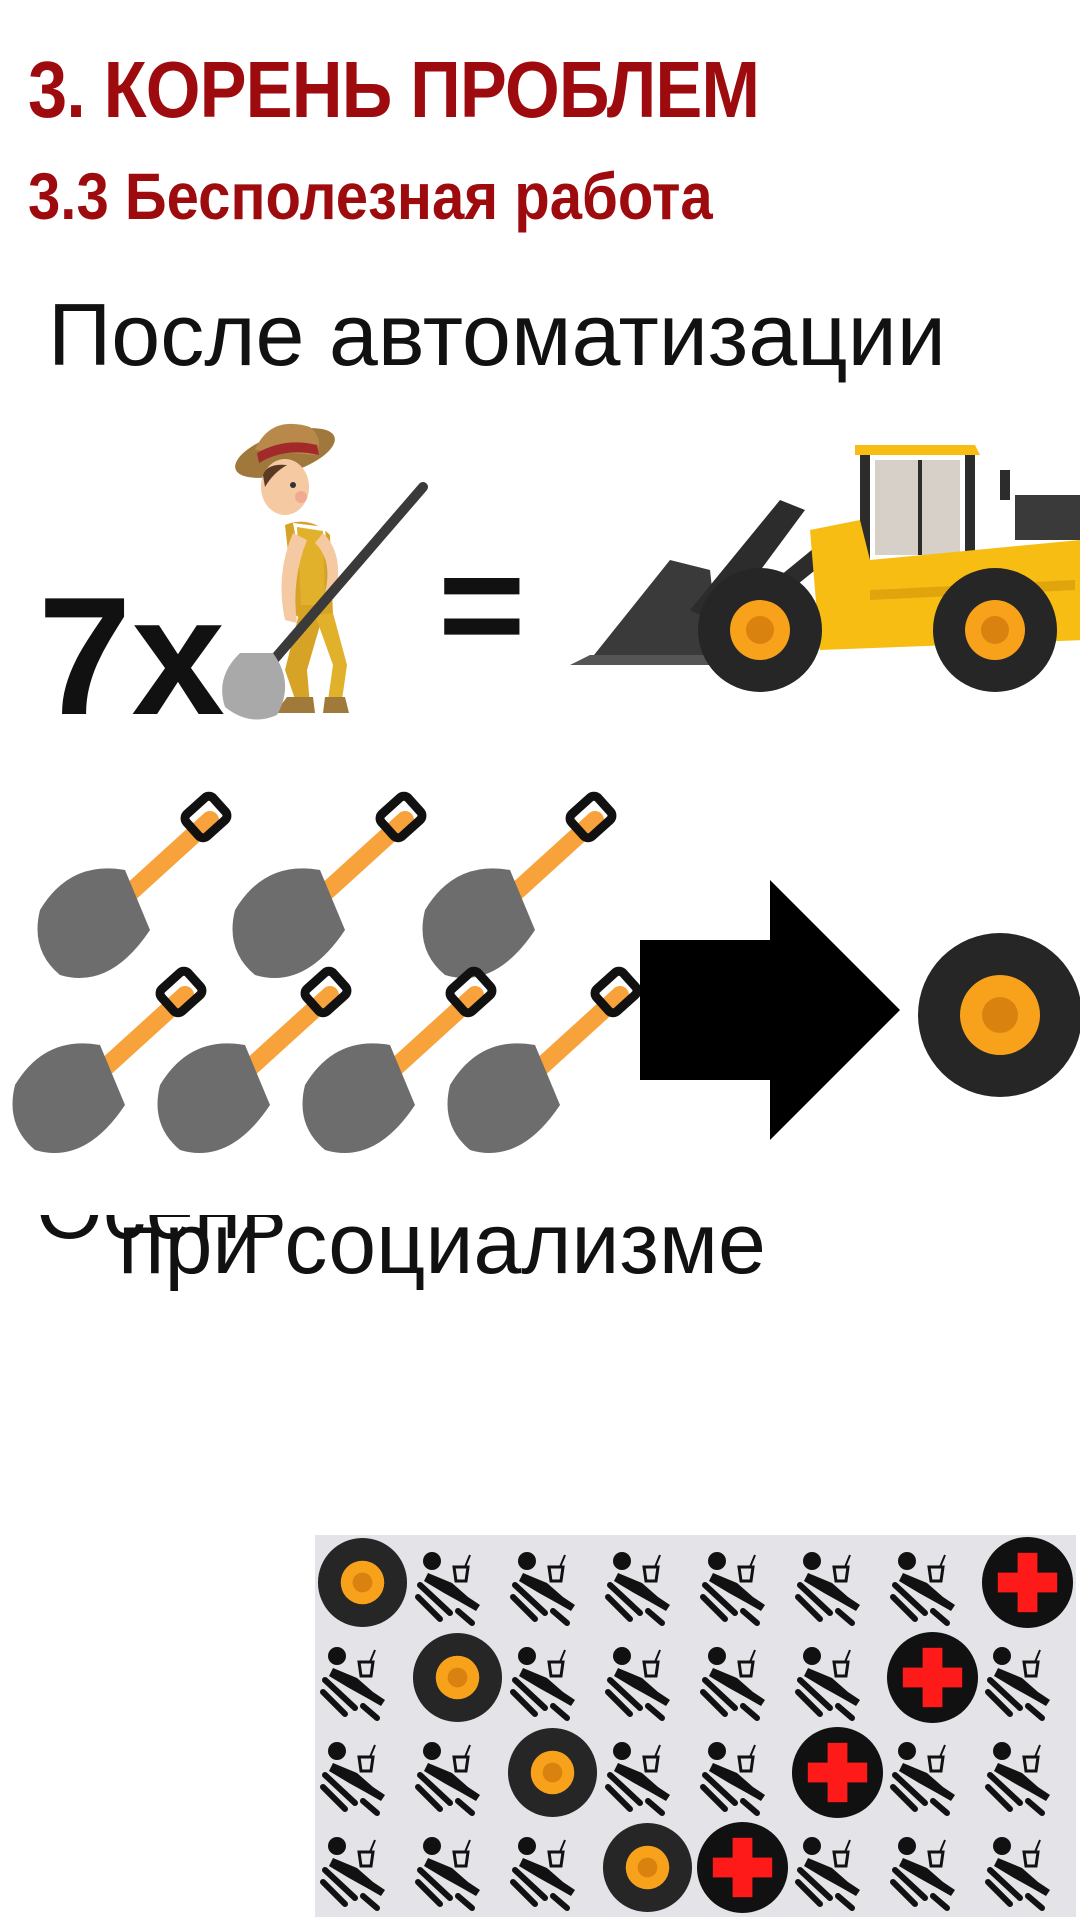 The width and height of the screenshot is (1080, 1920). I want to click on digging-worker-icon, so click(325, 571).